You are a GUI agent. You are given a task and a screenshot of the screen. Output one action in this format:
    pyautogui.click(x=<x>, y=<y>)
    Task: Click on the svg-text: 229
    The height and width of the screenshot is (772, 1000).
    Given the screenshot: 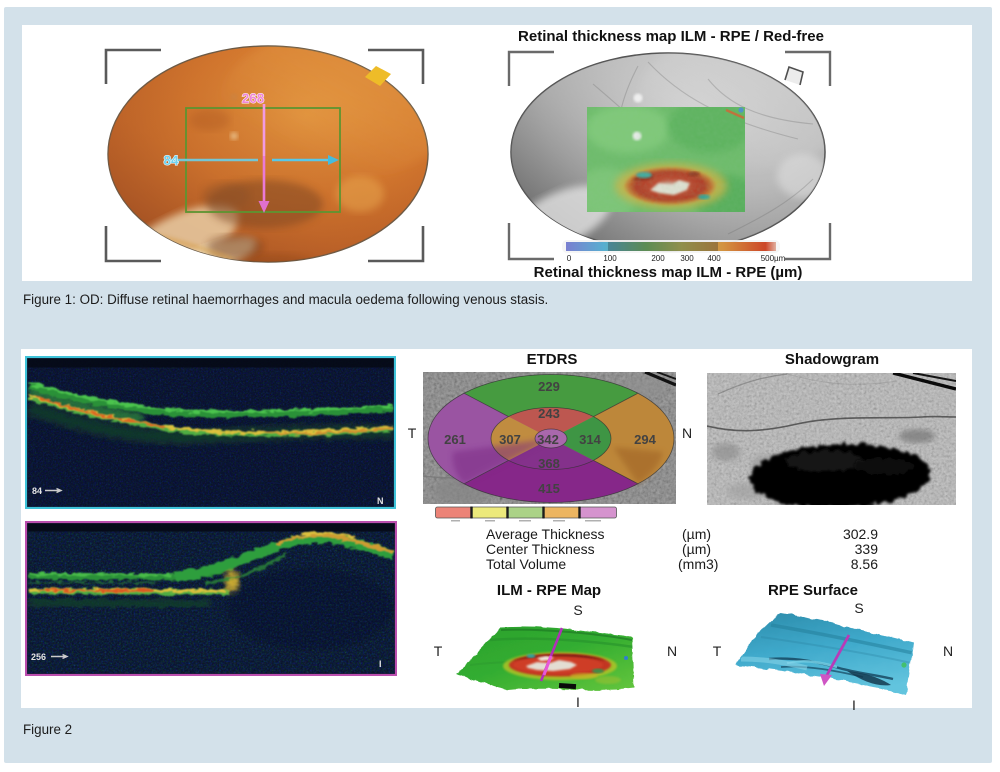 What is the action you would take?
    pyautogui.click(x=549, y=386)
    